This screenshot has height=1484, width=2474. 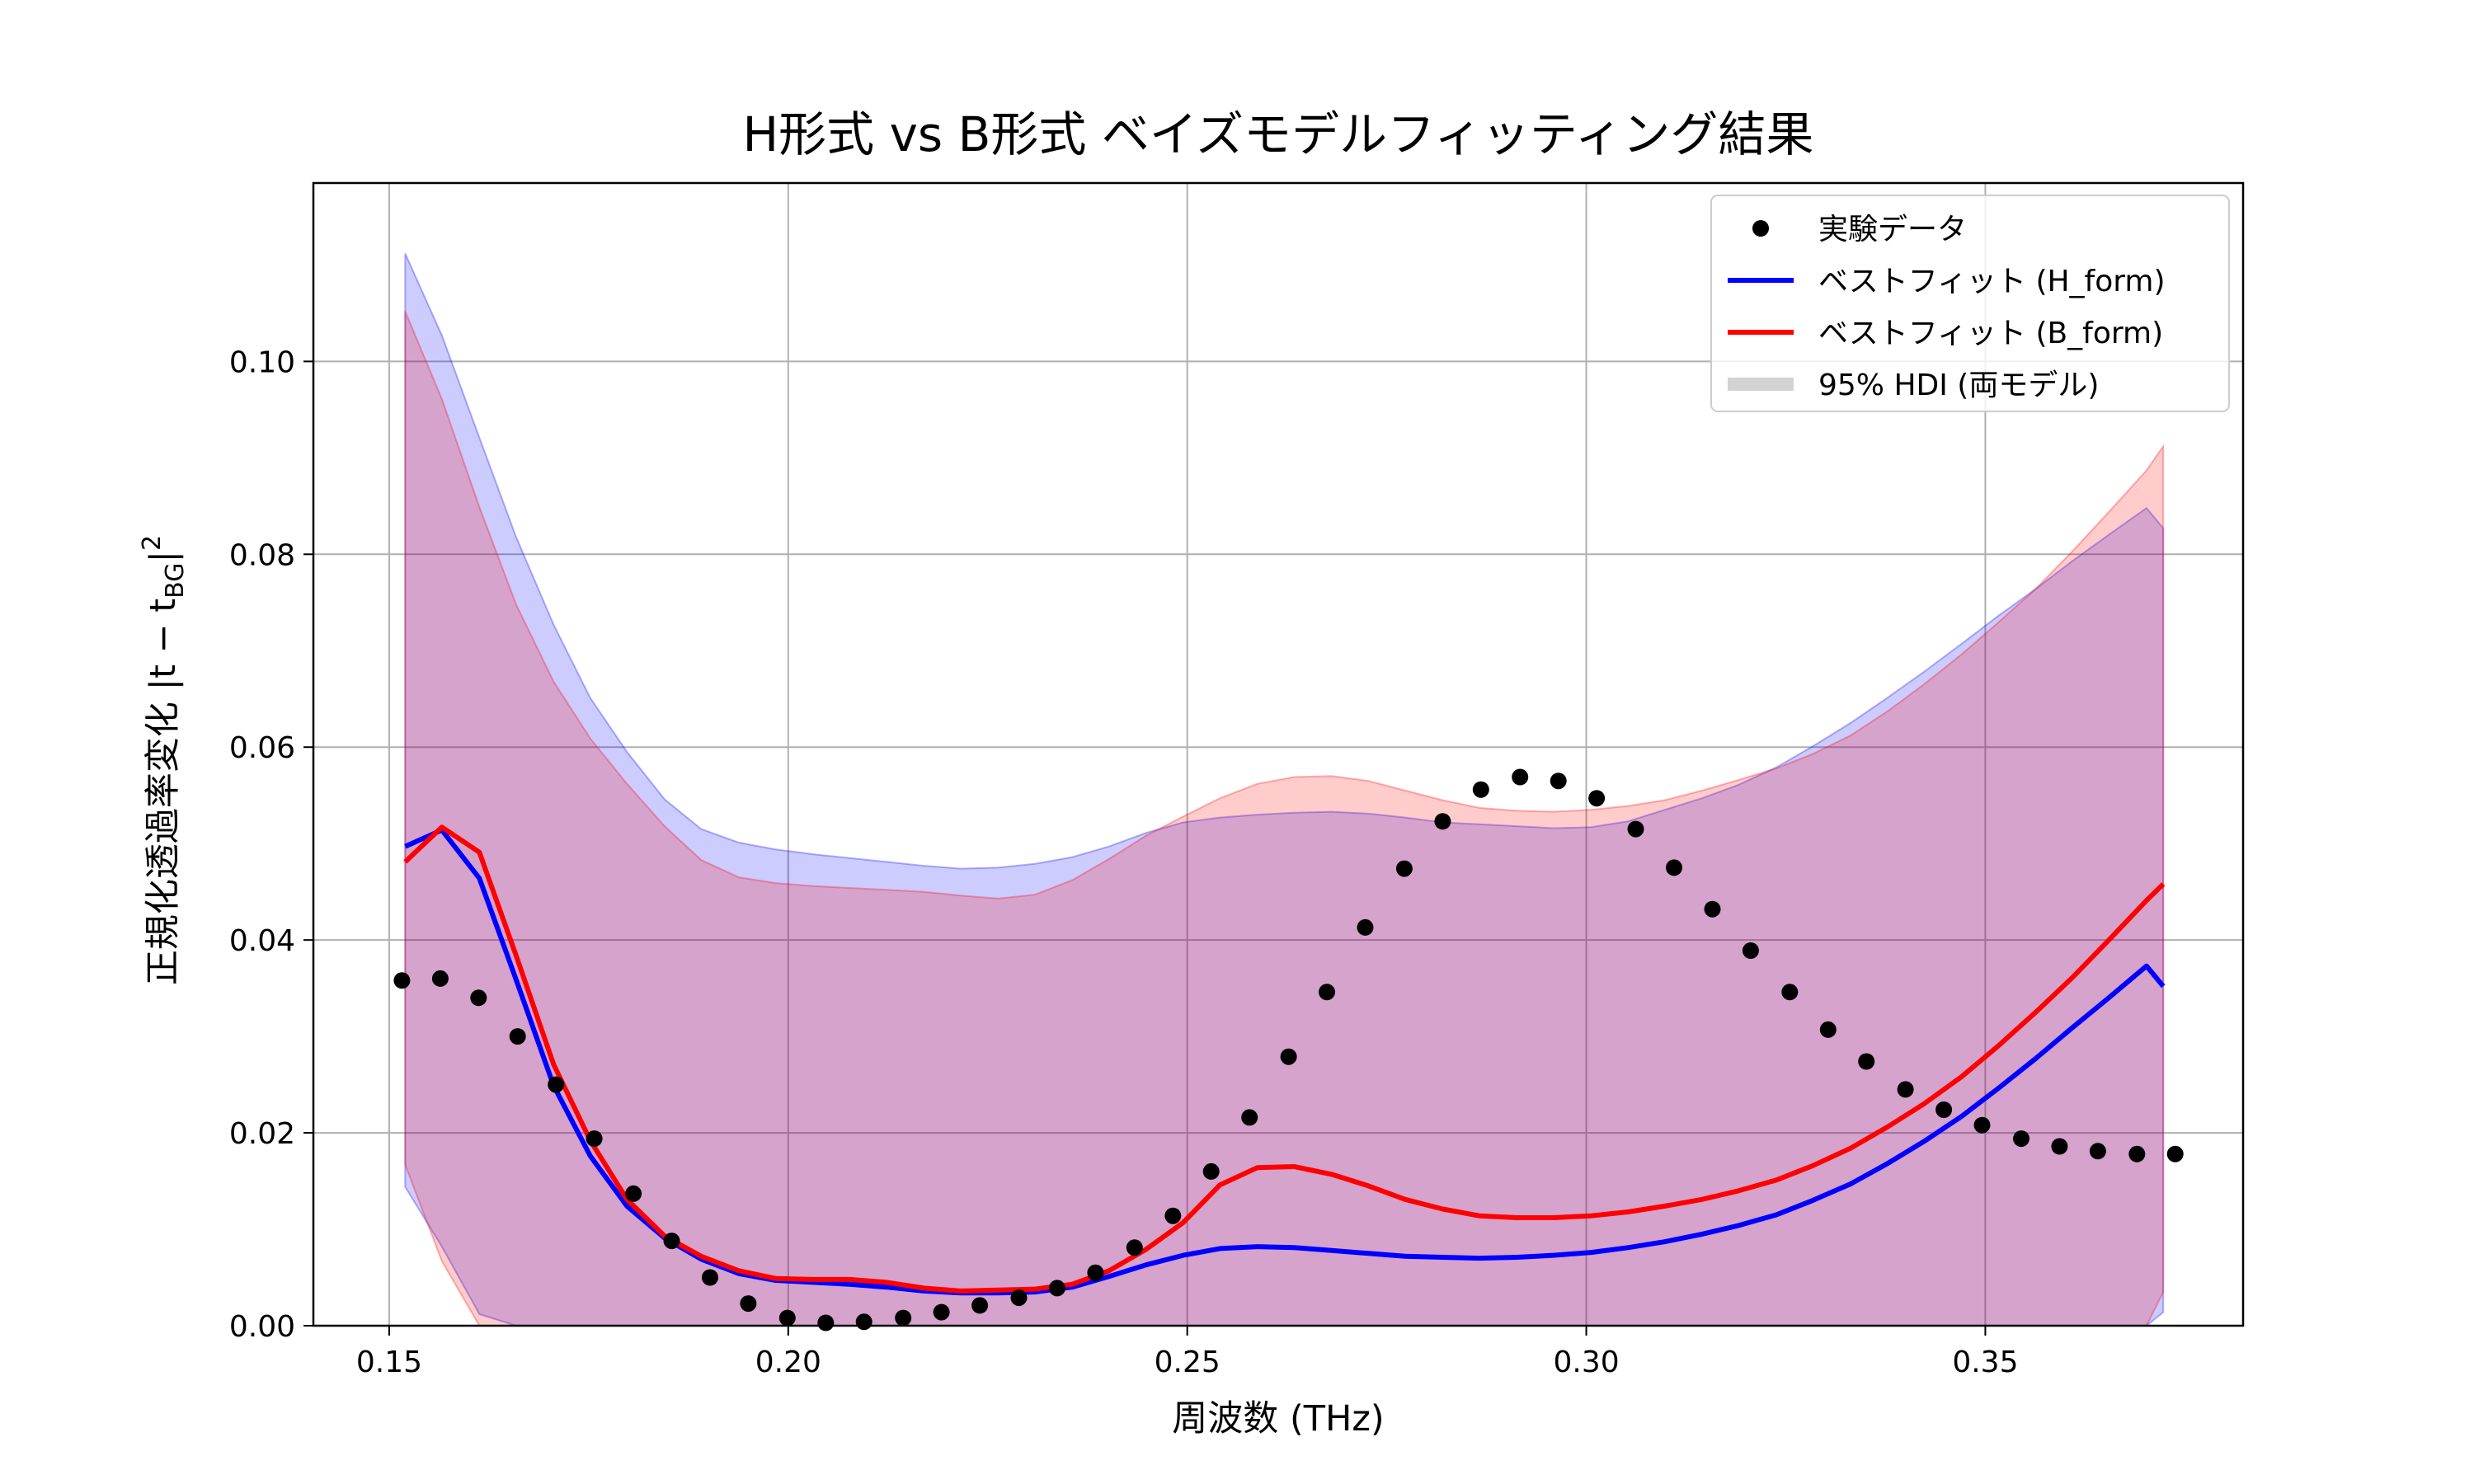 What do you see at coordinates (1992, 281) in the screenshot?
I see `legend-label: ベストフィット (H_form)` at bounding box center [1992, 281].